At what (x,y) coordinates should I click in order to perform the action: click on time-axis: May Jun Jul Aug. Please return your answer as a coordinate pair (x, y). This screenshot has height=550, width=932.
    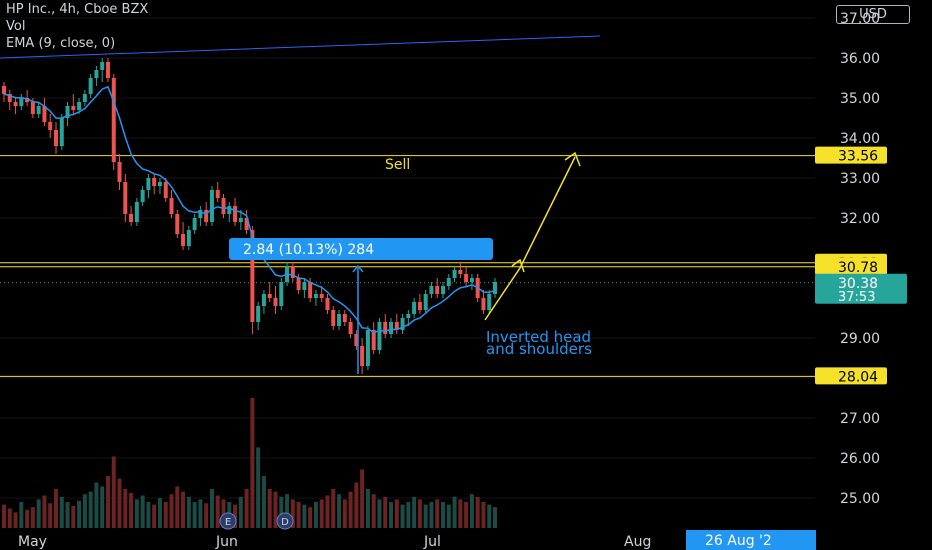
    Looking at the image, I should click on (334, 542).